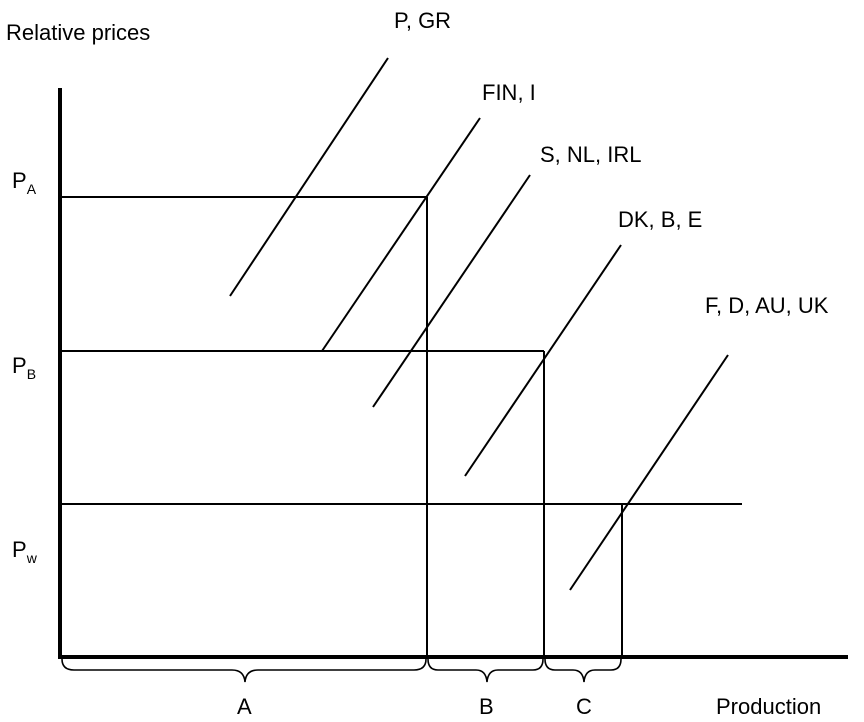 Image resolution: width=864 pixels, height=722 pixels. What do you see at coordinates (244, 706) in the screenshot?
I see `brace-label-a: A` at bounding box center [244, 706].